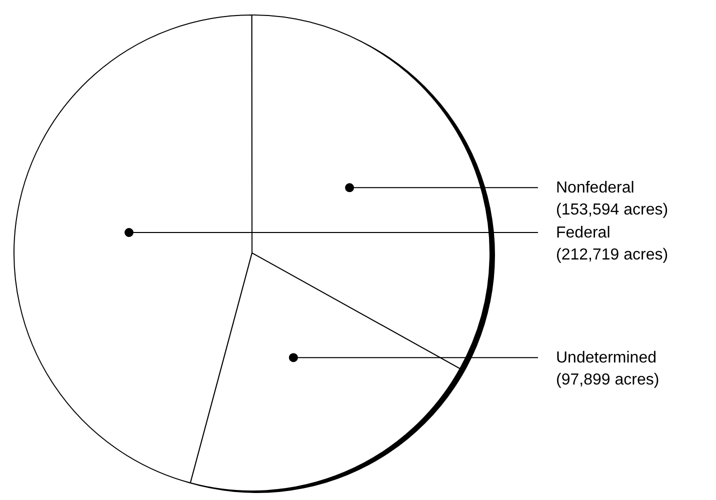  Describe the element at coordinates (583, 233) in the screenshot. I see `slice-label: Federal` at that location.